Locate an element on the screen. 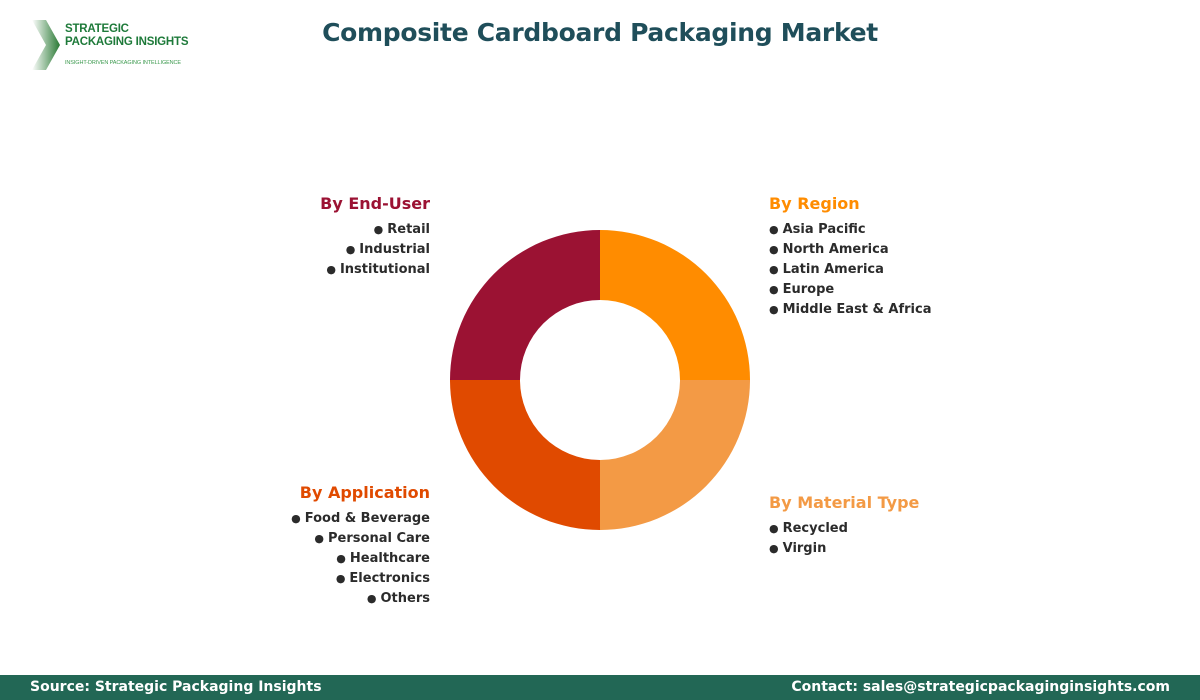 The height and width of the screenshot is (700, 1200). list-item: ● Europe is located at coordinates (850, 290).